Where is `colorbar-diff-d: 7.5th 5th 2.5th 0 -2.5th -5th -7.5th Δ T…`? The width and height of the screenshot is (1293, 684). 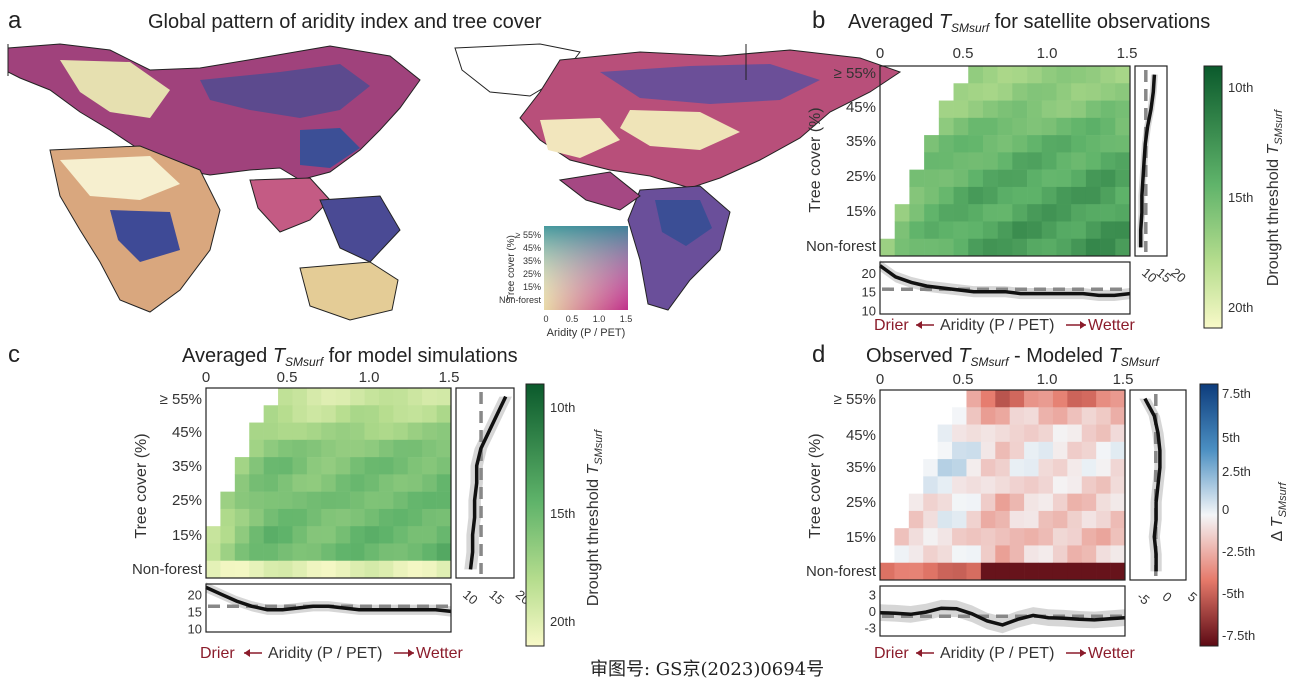 colorbar-diff-d: 7.5th 5th 2.5th 0 -2.5th -5th -7.5th Δ T… is located at coordinates (1244, 515).